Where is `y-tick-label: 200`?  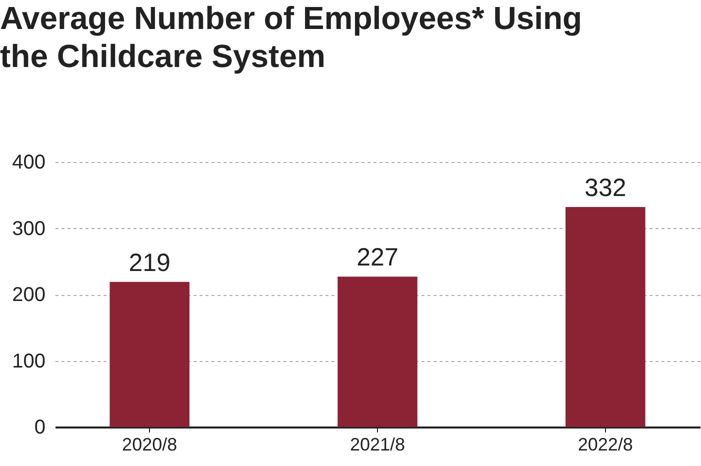 y-tick-label: 200 is located at coordinates (29, 295).